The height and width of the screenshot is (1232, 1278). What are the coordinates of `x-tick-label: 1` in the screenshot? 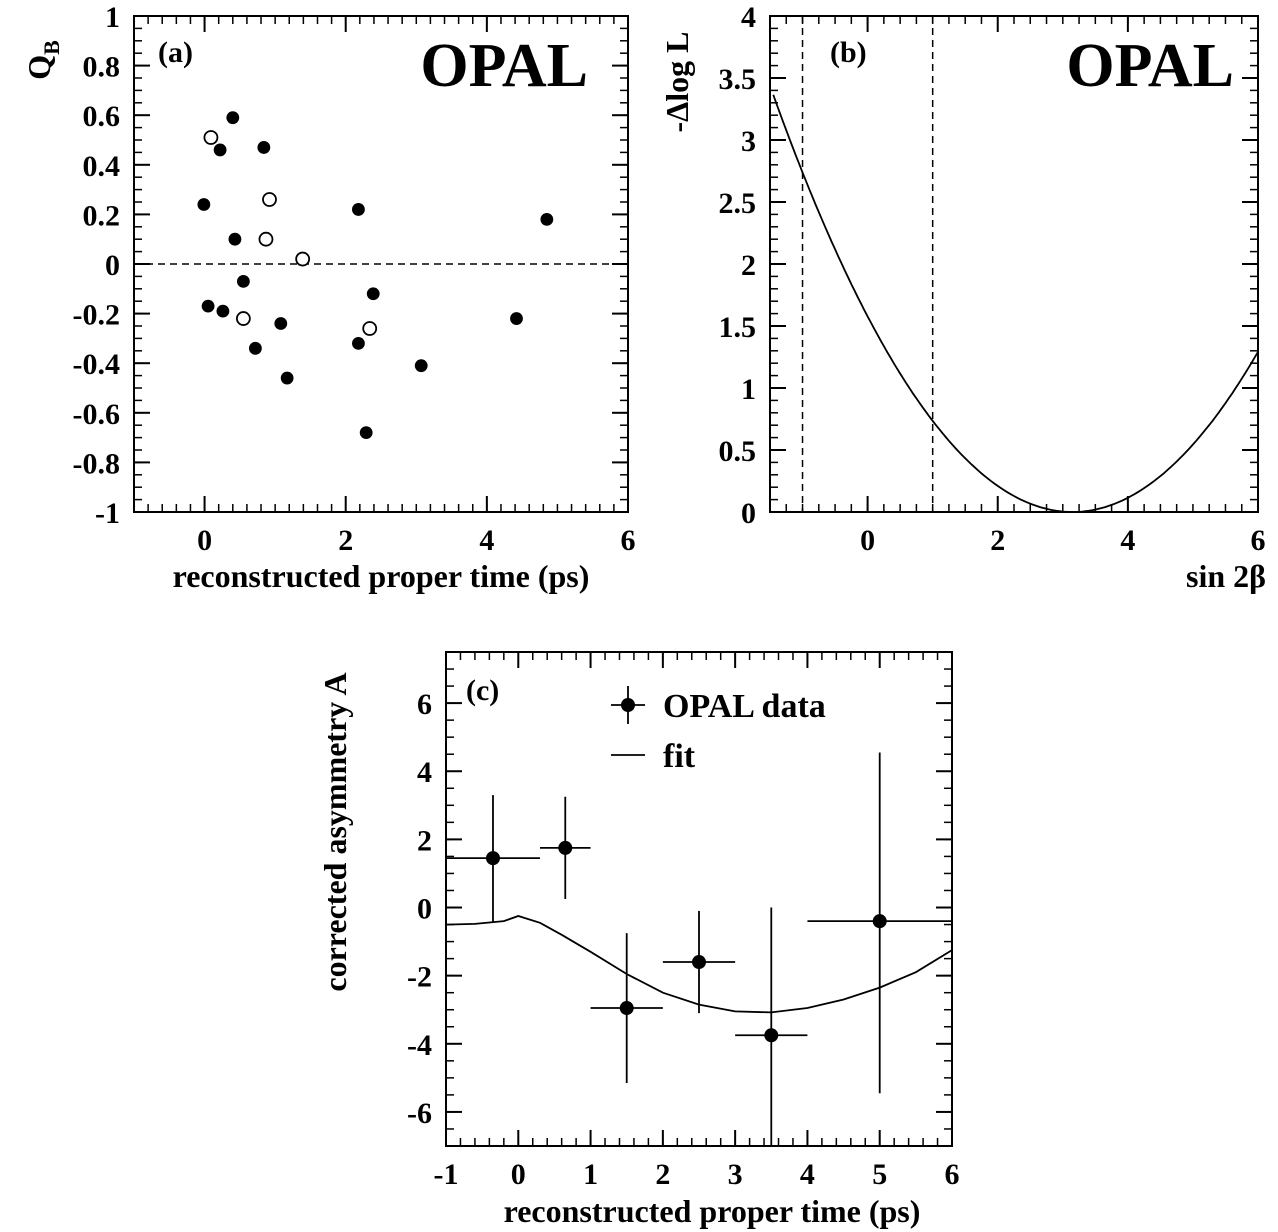 It's located at (590, 1174).